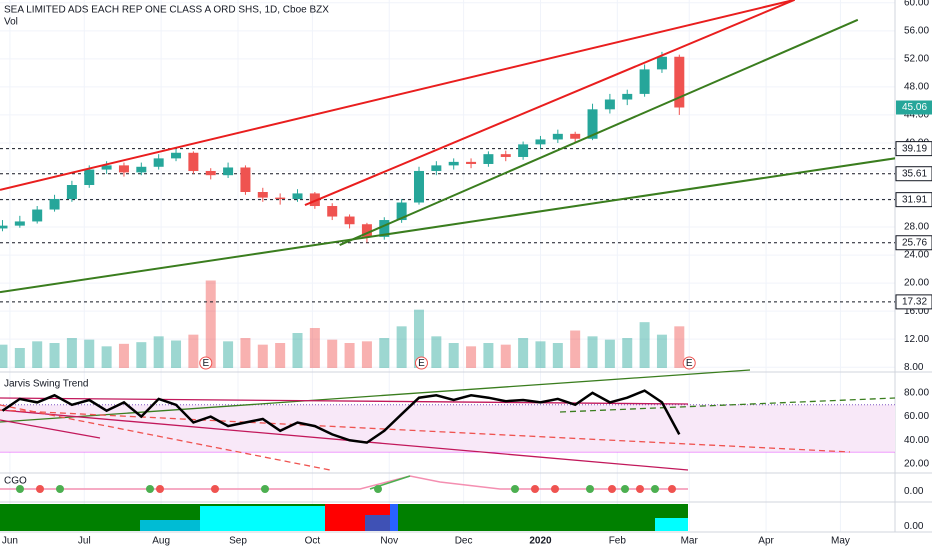 Image resolution: width=932 pixels, height=550 pixels. I want to click on y-tick-label: 16.00, so click(916, 311).